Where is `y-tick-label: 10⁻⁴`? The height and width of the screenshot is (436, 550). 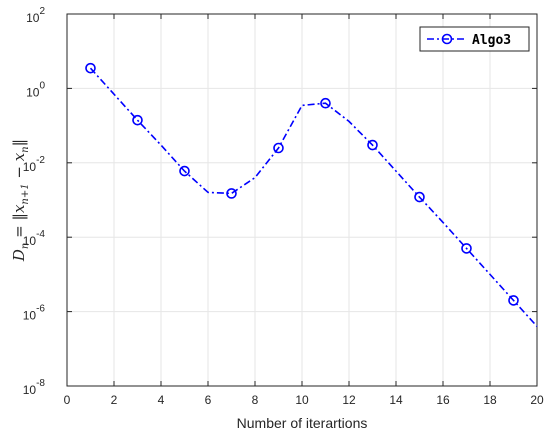
y-tick-label: 10⁻⁴ is located at coordinates (34, 238).